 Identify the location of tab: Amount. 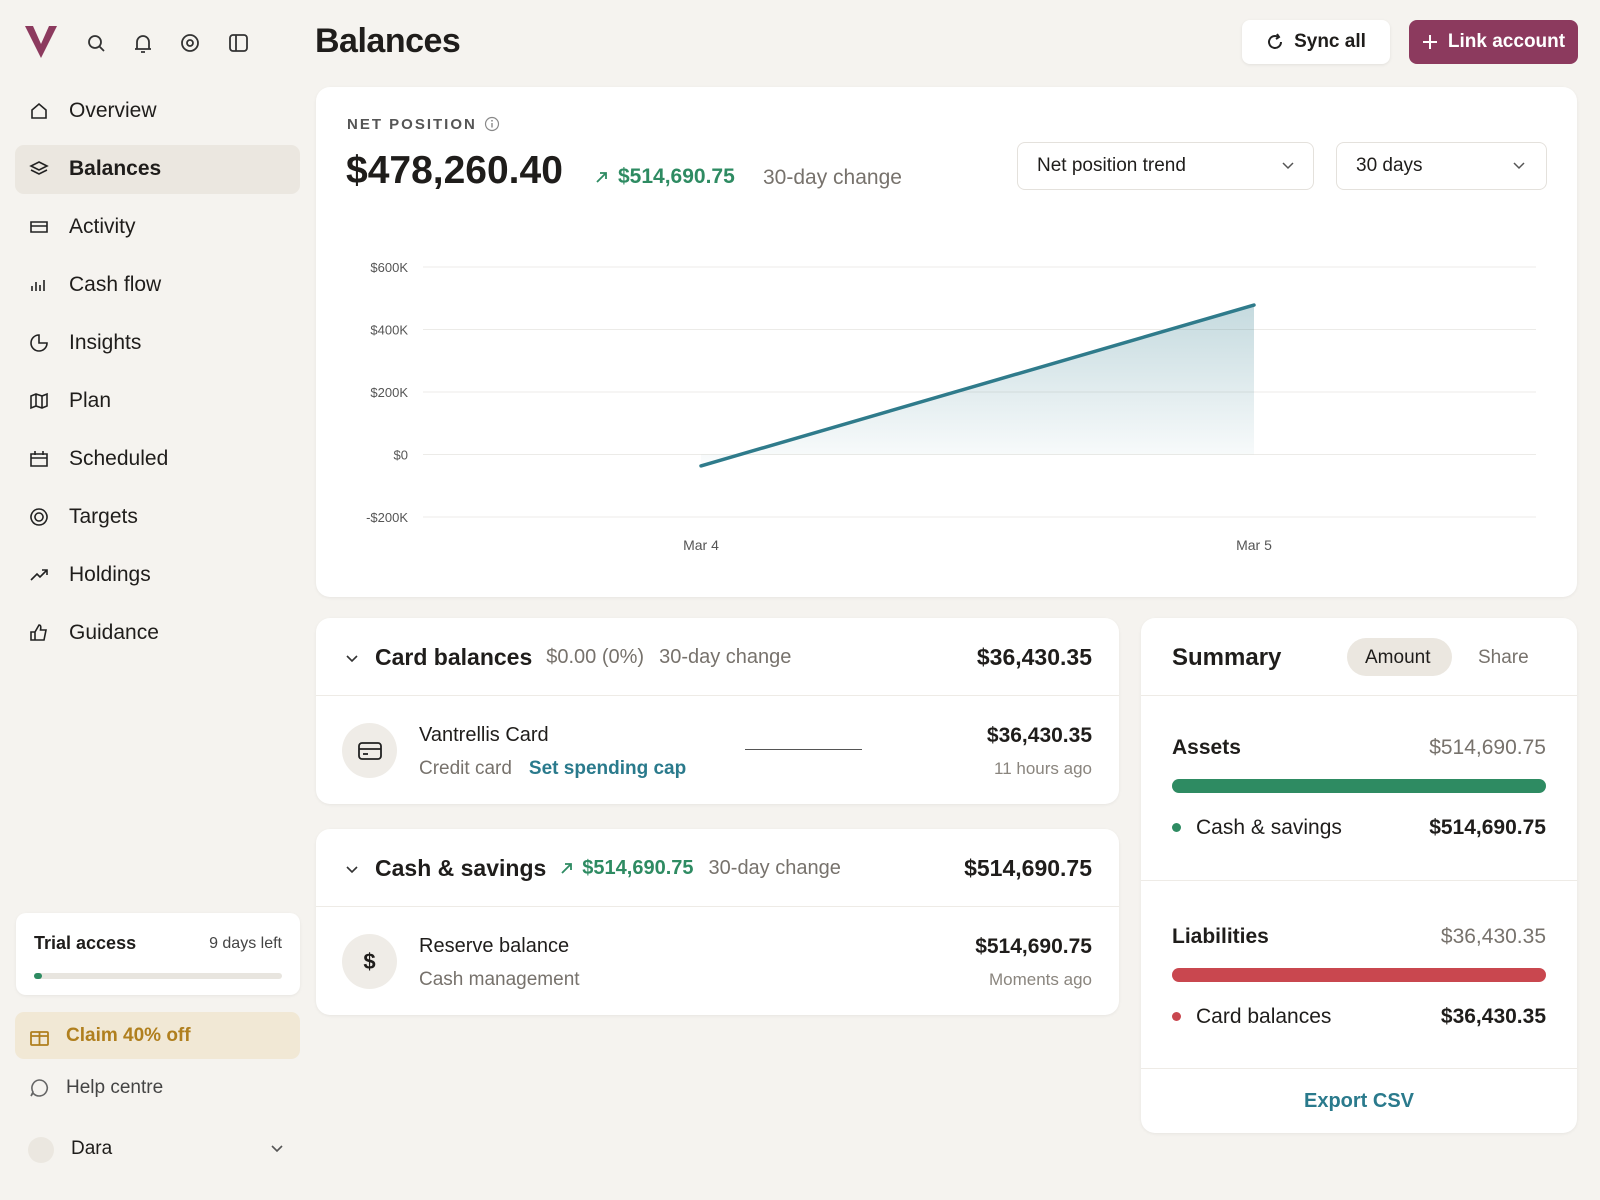
(1398, 657).